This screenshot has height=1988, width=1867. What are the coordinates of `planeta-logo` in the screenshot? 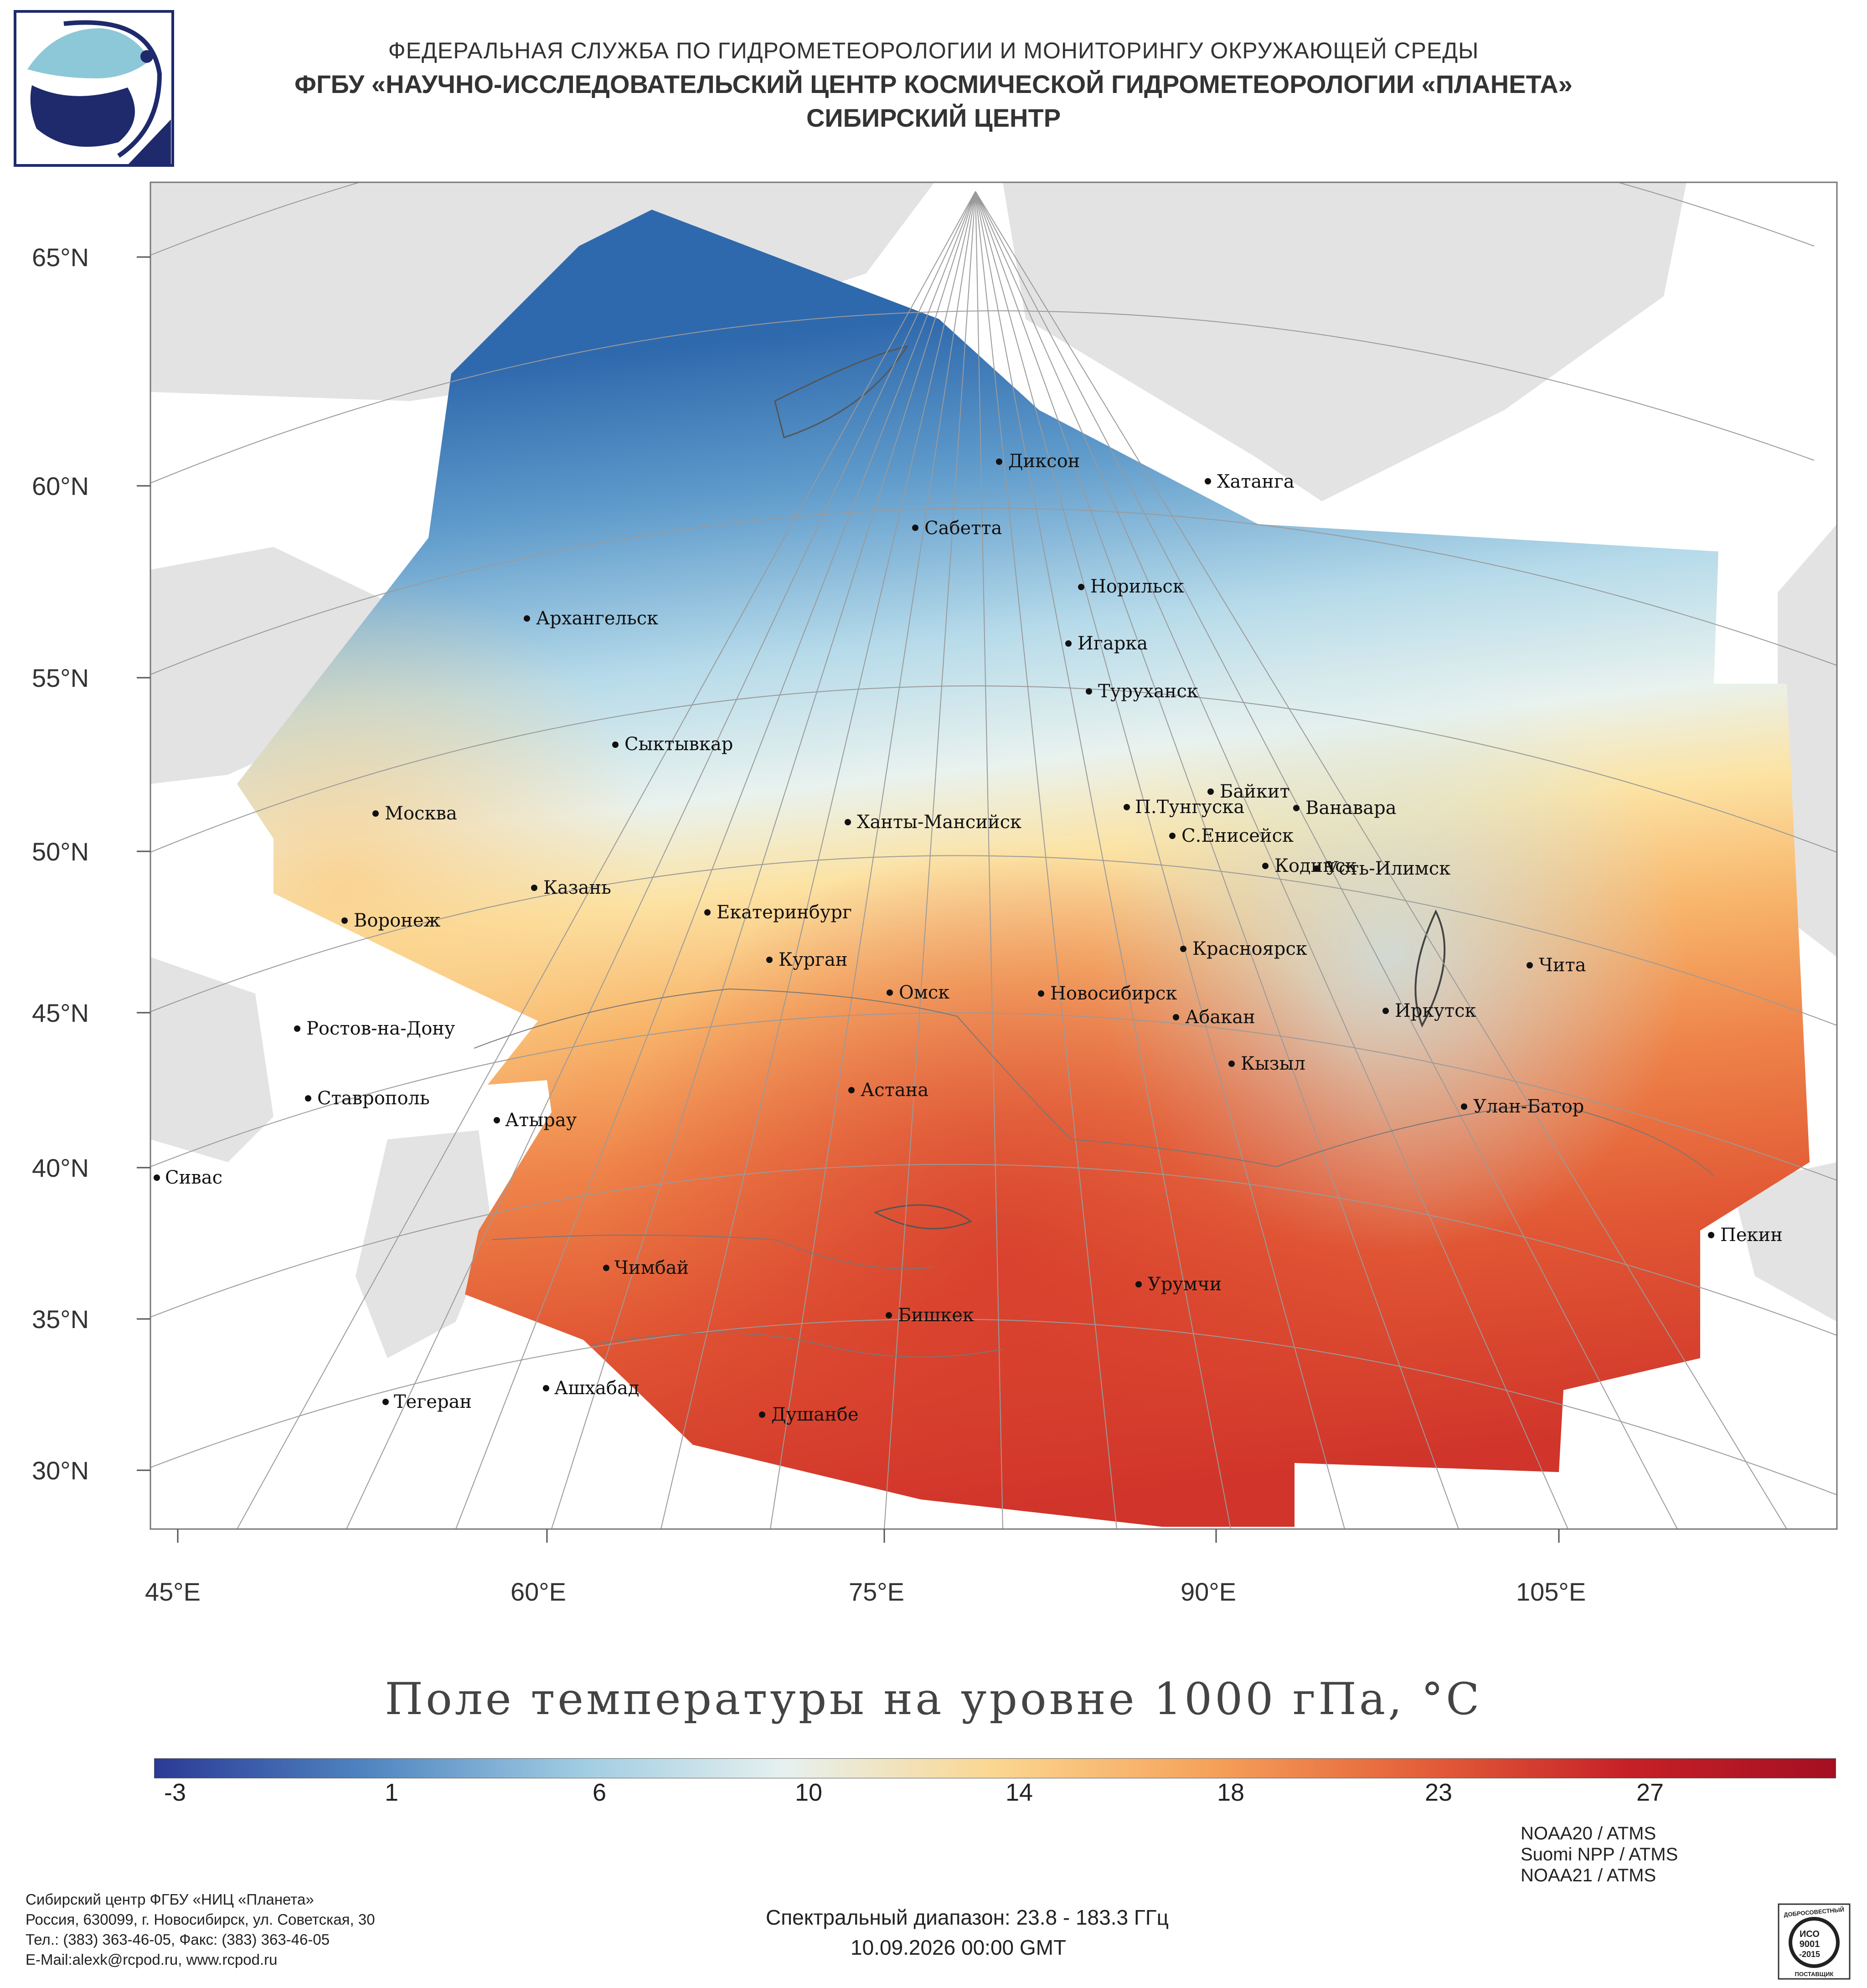 It's located at (94, 88).